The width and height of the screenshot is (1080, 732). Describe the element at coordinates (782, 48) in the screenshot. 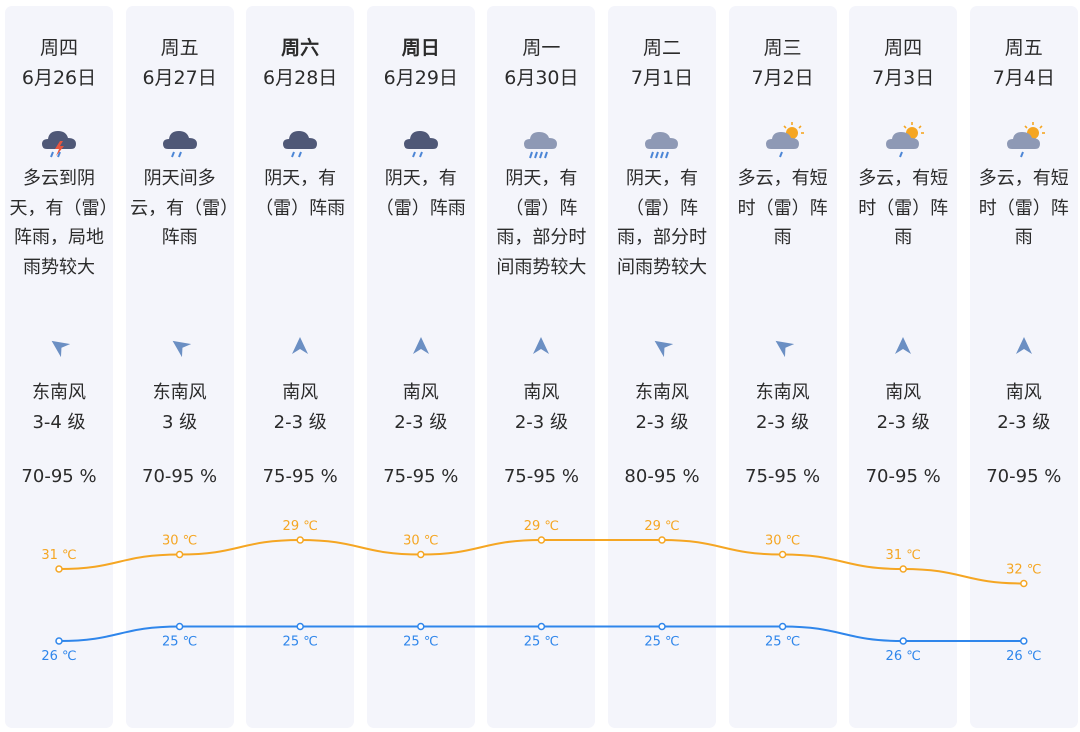

I see `weekday-label: 周三` at that location.